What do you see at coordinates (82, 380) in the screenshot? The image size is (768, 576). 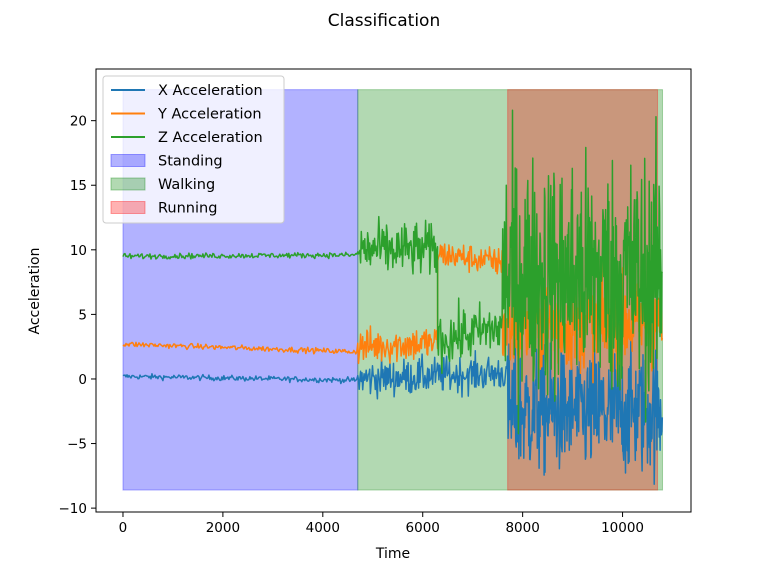 I see `y-tick-label: 0` at bounding box center [82, 380].